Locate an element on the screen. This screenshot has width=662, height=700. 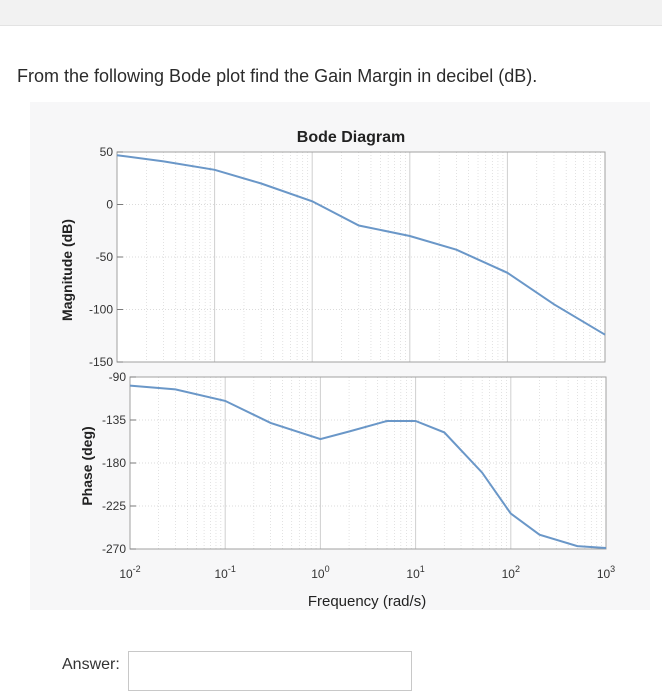
top-band is located at coordinates (331, 13).